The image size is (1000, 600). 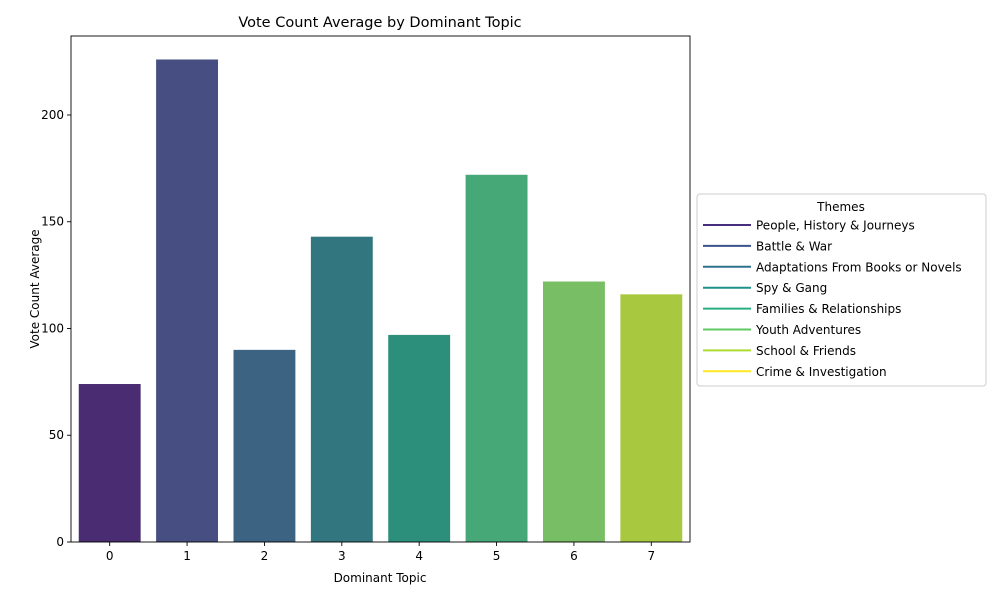 I want to click on legend-label: School & Friends, so click(x=806, y=351).